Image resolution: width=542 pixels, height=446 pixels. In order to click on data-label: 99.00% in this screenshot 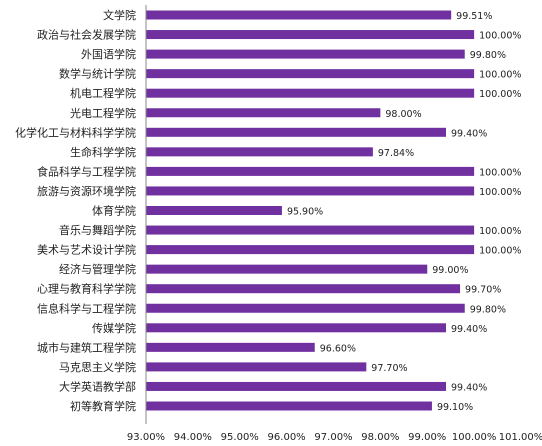, I will do `click(450, 270)`.